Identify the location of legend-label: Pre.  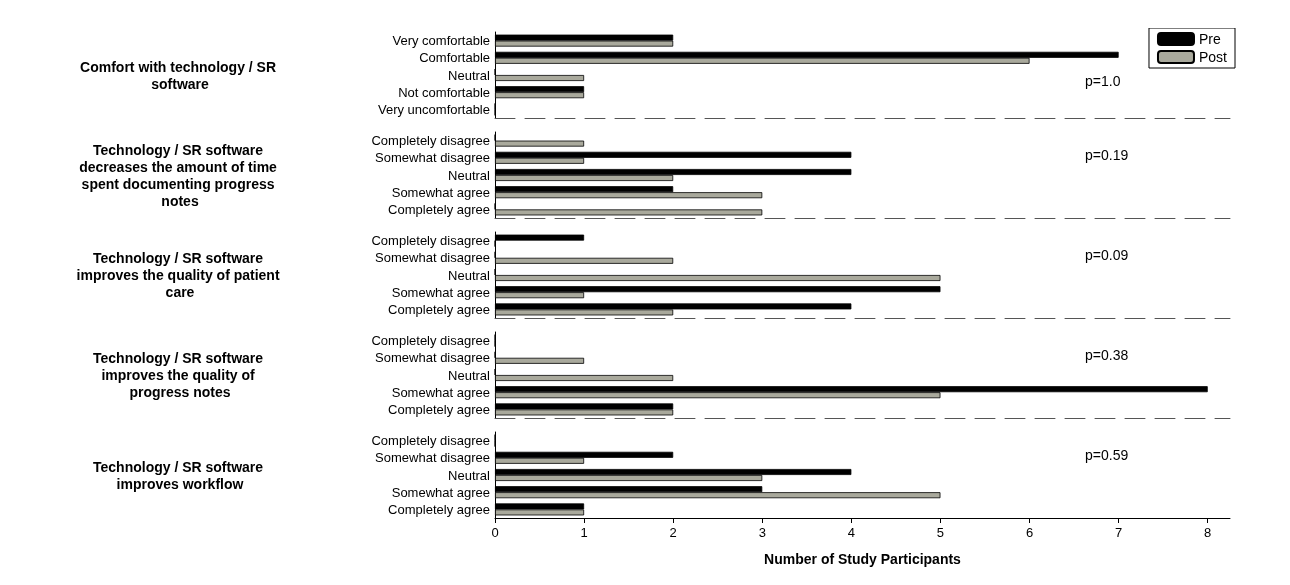
(1209, 39).